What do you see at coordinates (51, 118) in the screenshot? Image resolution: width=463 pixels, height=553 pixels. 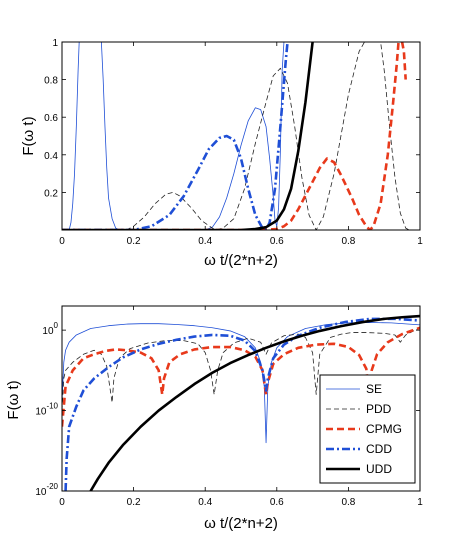 I see `top-y-tick-label: 0.6` at bounding box center [51, 118].